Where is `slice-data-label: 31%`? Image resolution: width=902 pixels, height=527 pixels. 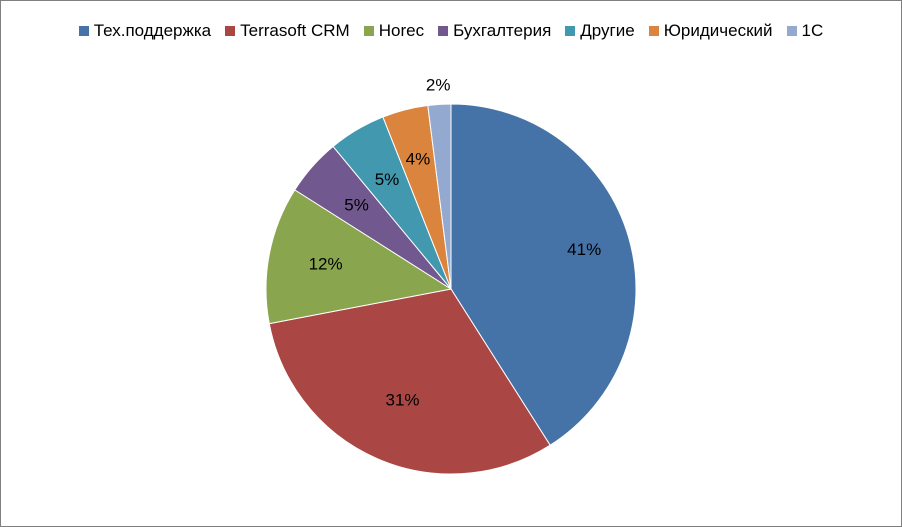 slice-data-label: 31% is located at coordinates (402, 400).